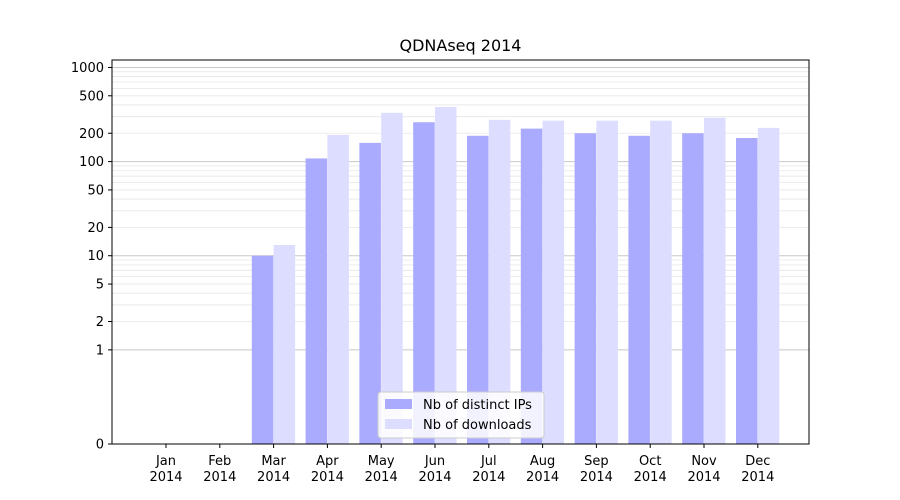 This screenshot has width=900, height=500. Describe the element at coordinates (650, 469) in the screenshot. I see `x-tick-label: Oct 2014` at that location.